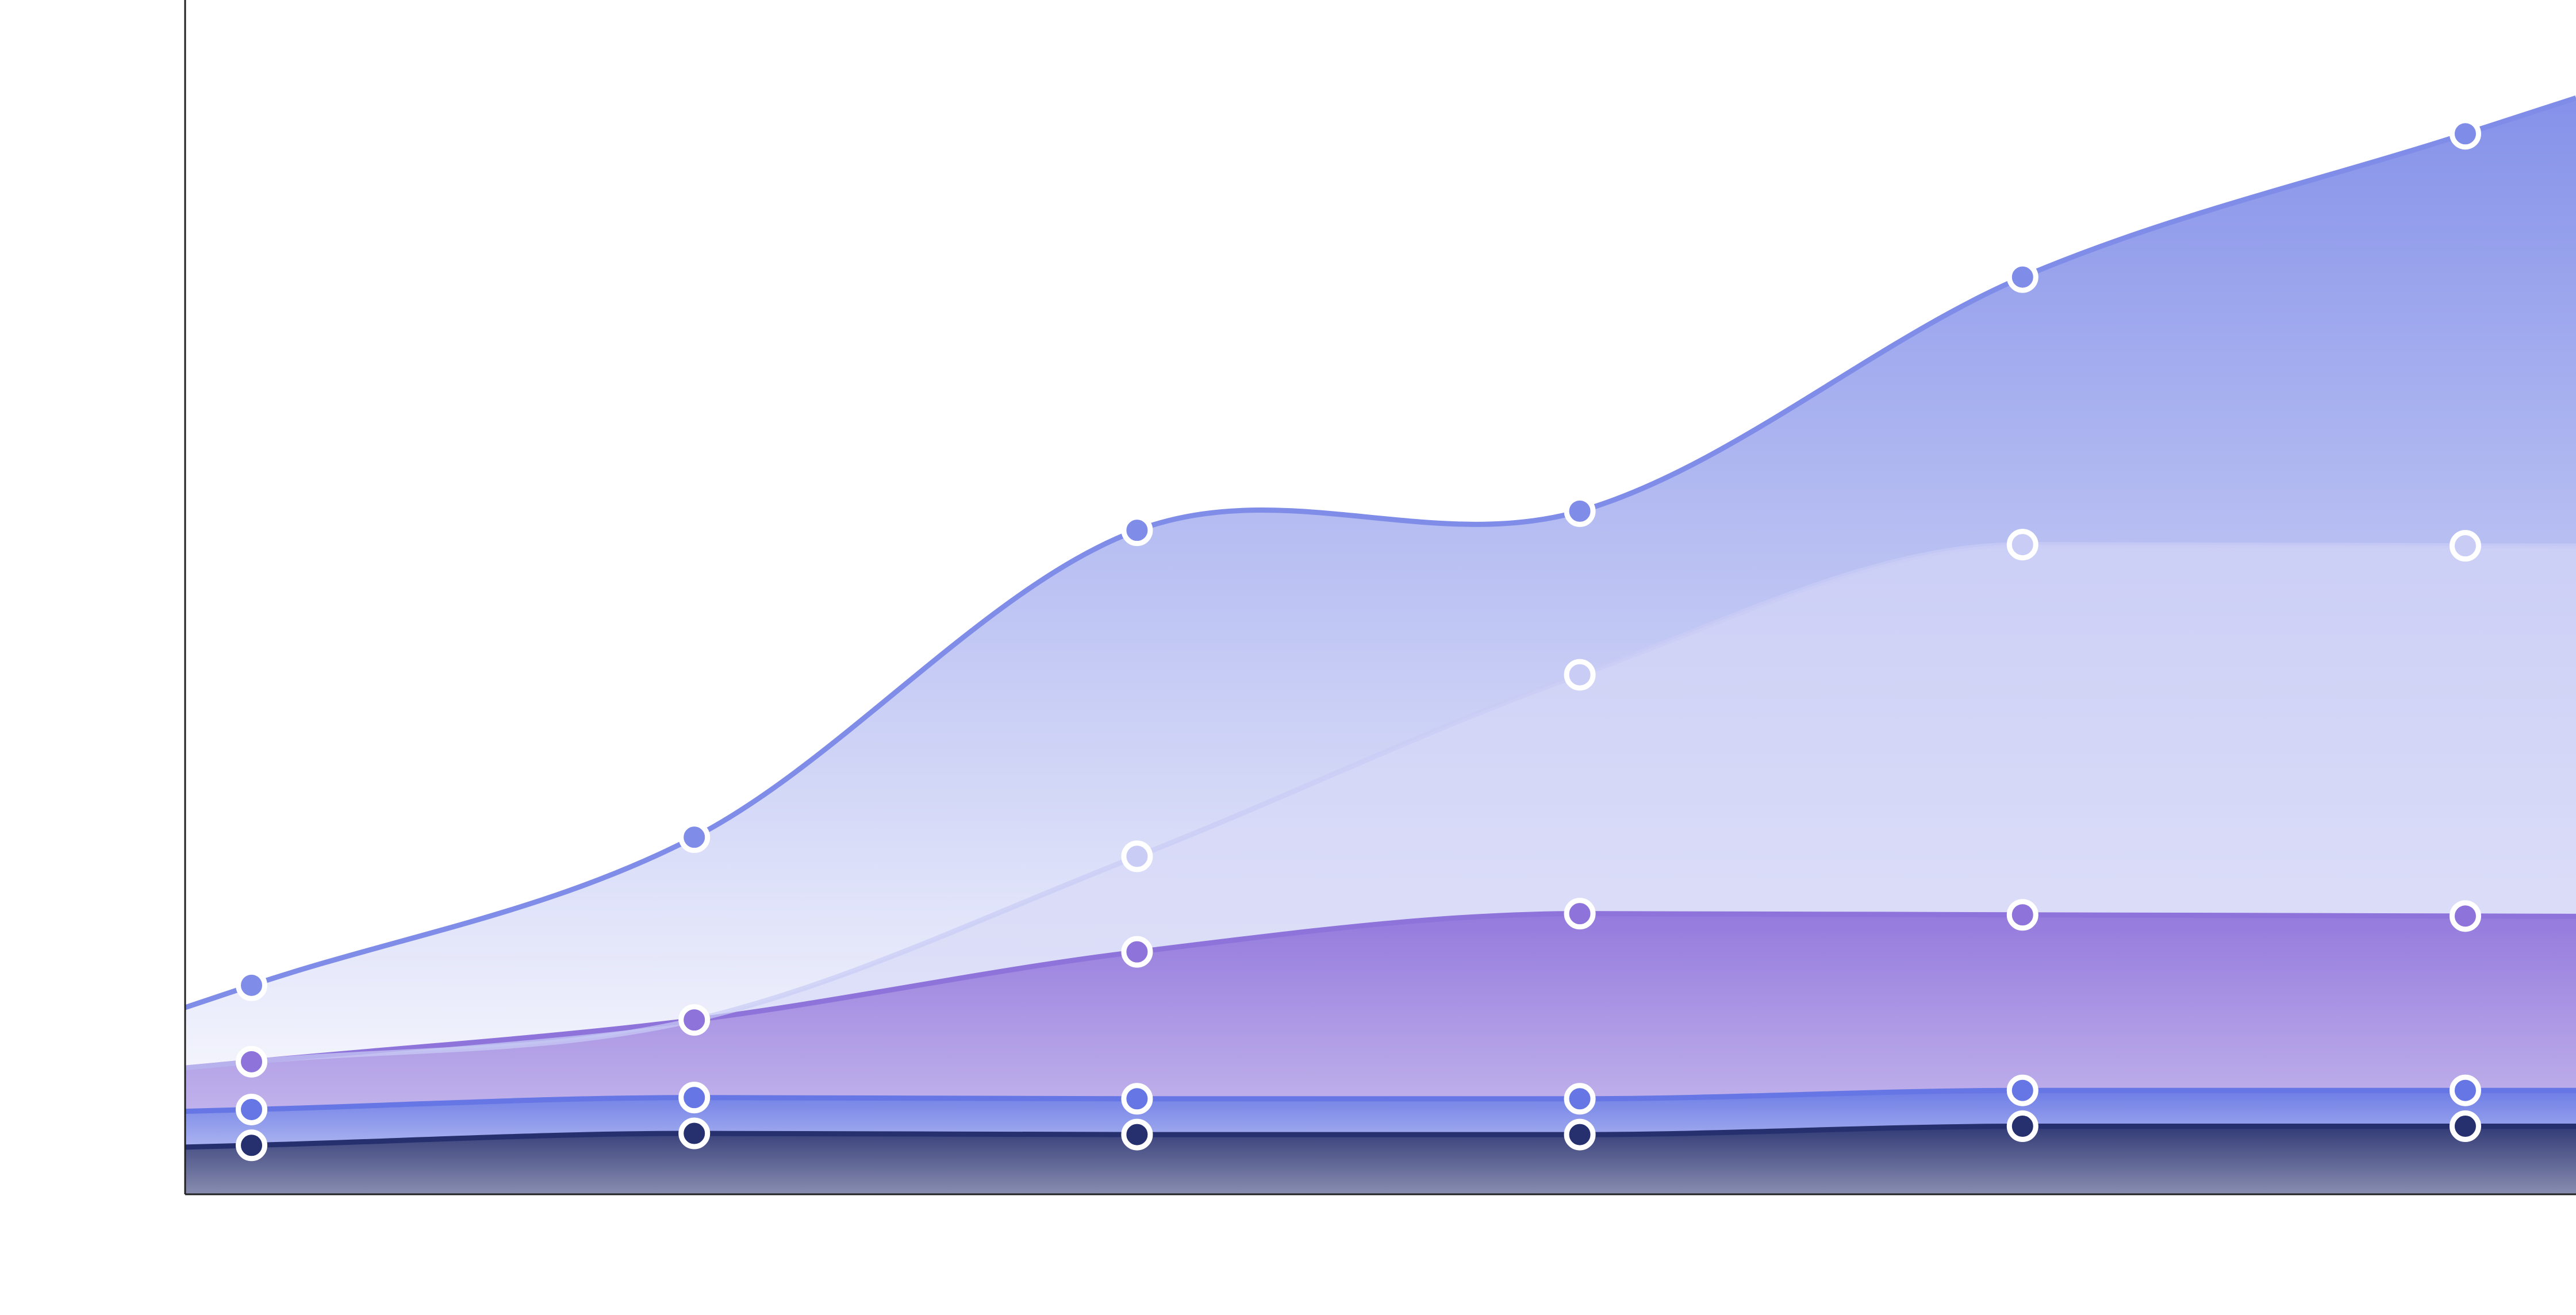 The image size is (2576, 1315). I want to click on point-series-5-x2, so click(694, 837).